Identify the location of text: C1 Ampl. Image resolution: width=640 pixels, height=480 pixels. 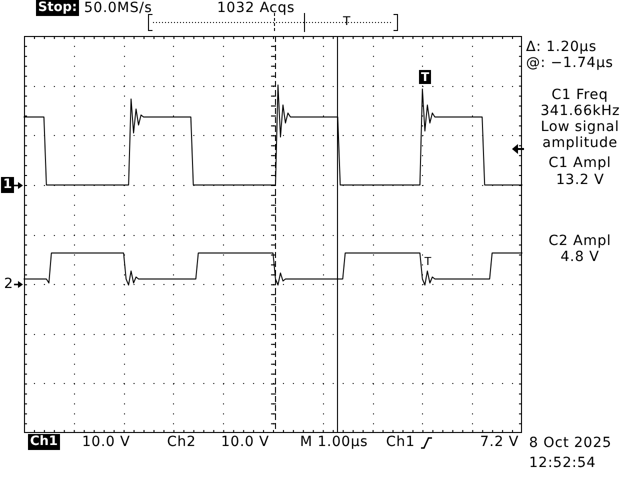
(580, 163).